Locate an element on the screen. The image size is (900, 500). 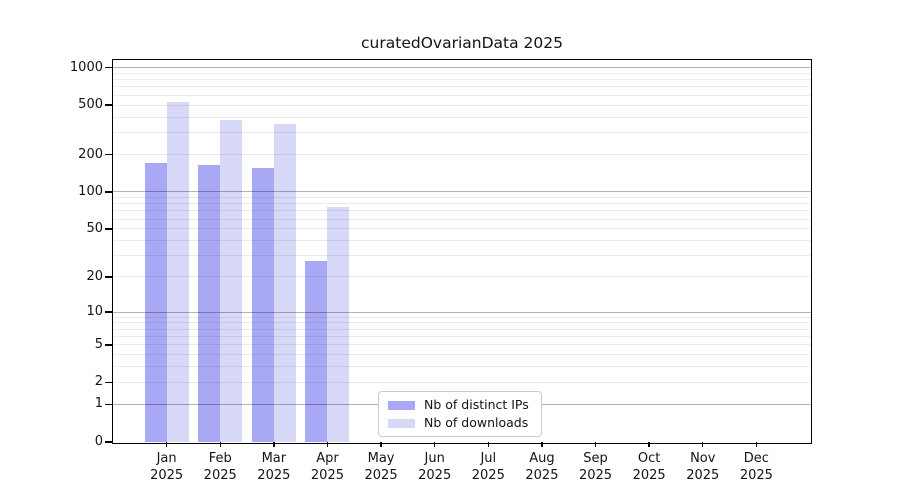
x-tick-label-jun: Jun 2025 is located at coordinates (435, 467).